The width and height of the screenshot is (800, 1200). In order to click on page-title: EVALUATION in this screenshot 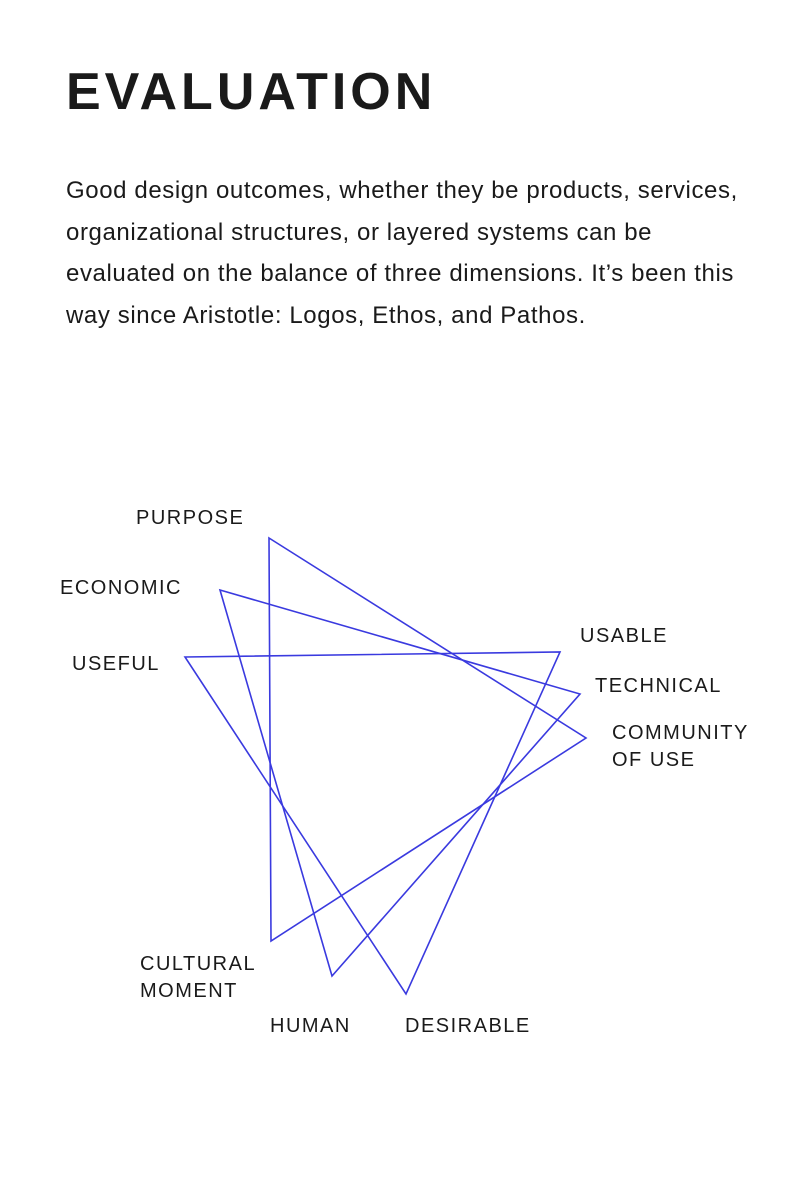, I will do `click(251, 92)`.